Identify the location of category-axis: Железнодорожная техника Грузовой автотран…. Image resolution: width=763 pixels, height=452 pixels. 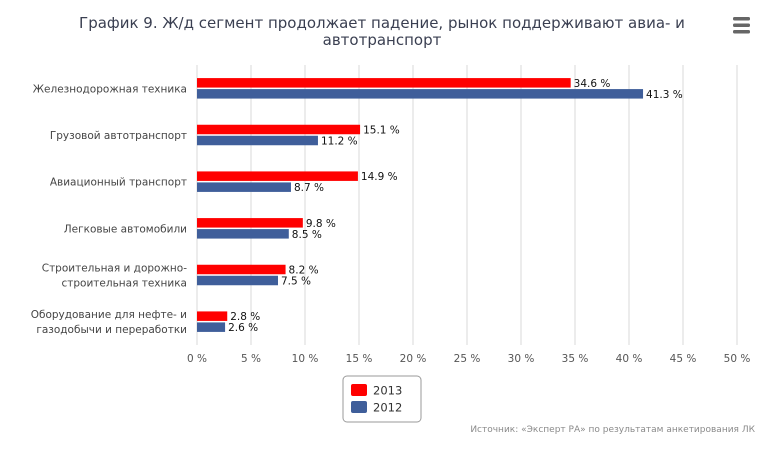
(109, 209).